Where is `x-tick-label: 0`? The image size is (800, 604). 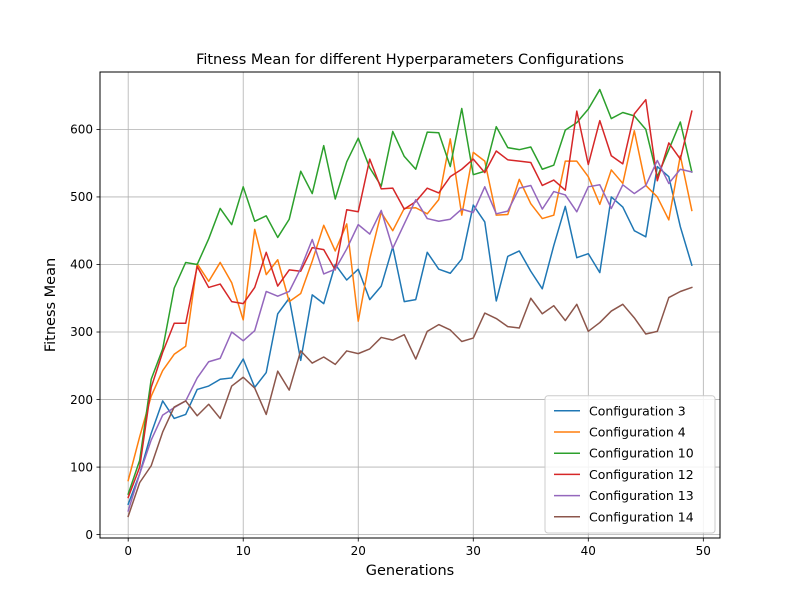 x-tick-label: 0 is located at coordinates (128, 551).